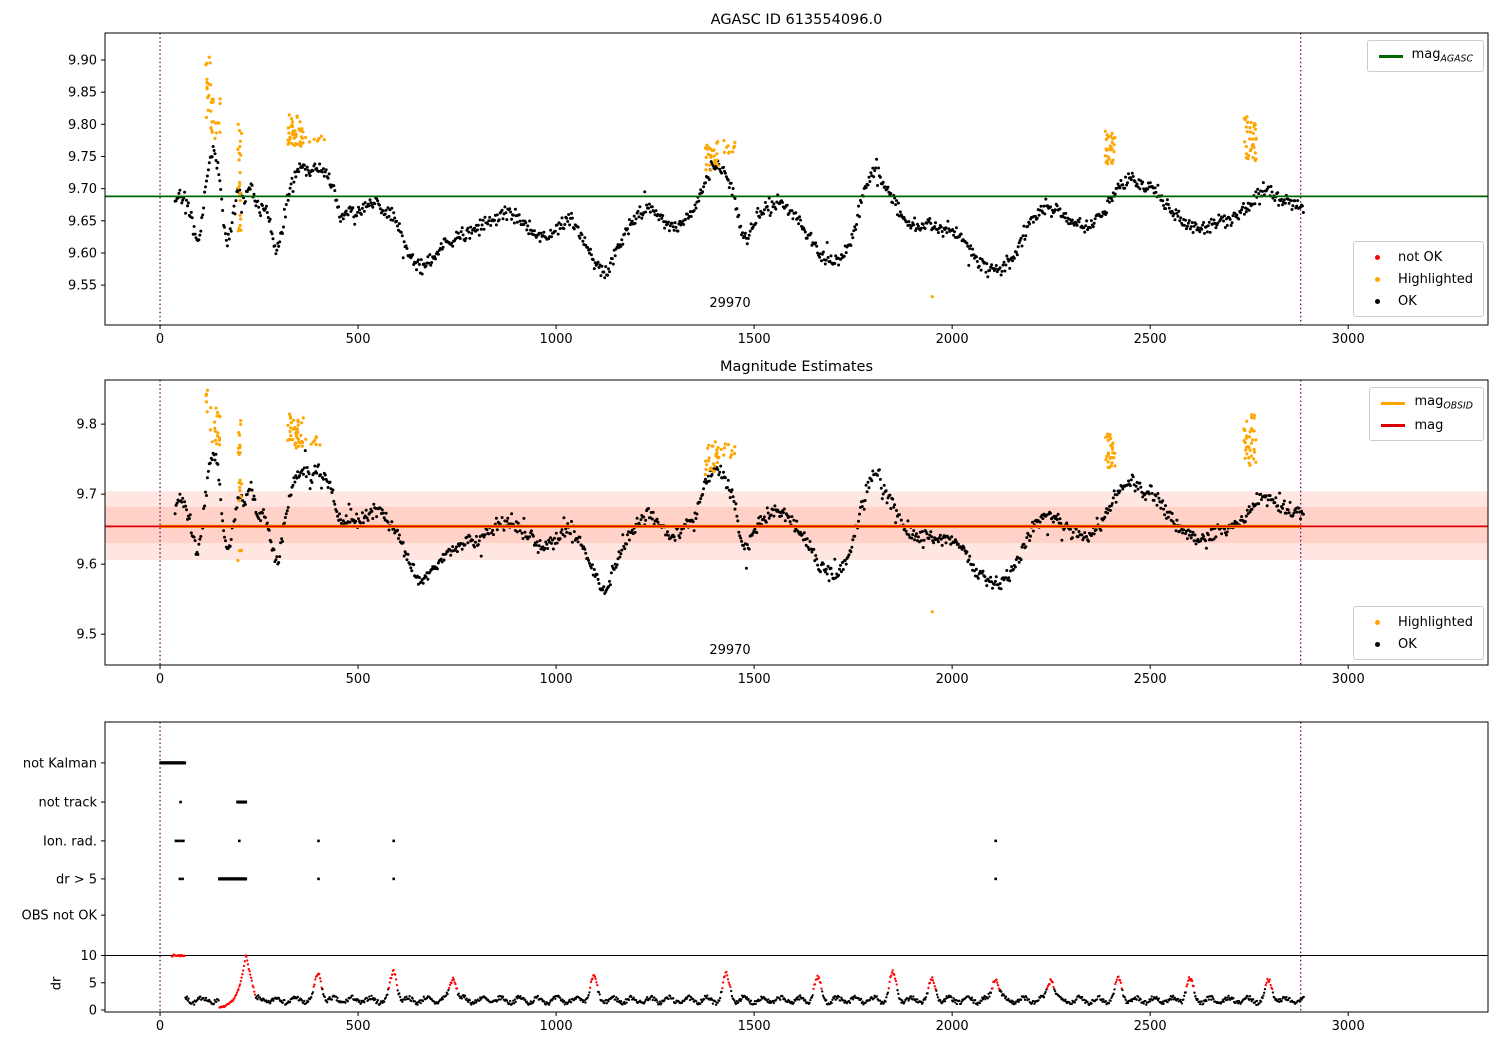 The image size is (1500, 1050). I want to click on dr-series-points, so click(737, 981).